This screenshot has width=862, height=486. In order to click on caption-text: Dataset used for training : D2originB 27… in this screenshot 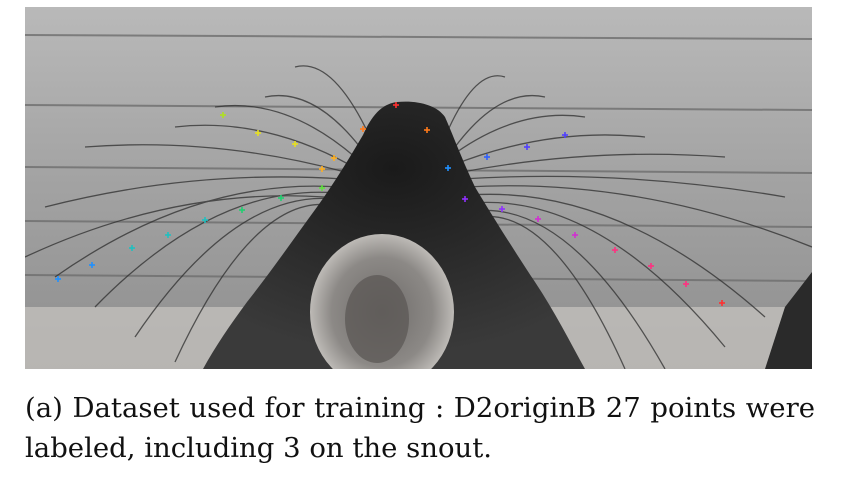, I will do `click(420, 428)`.